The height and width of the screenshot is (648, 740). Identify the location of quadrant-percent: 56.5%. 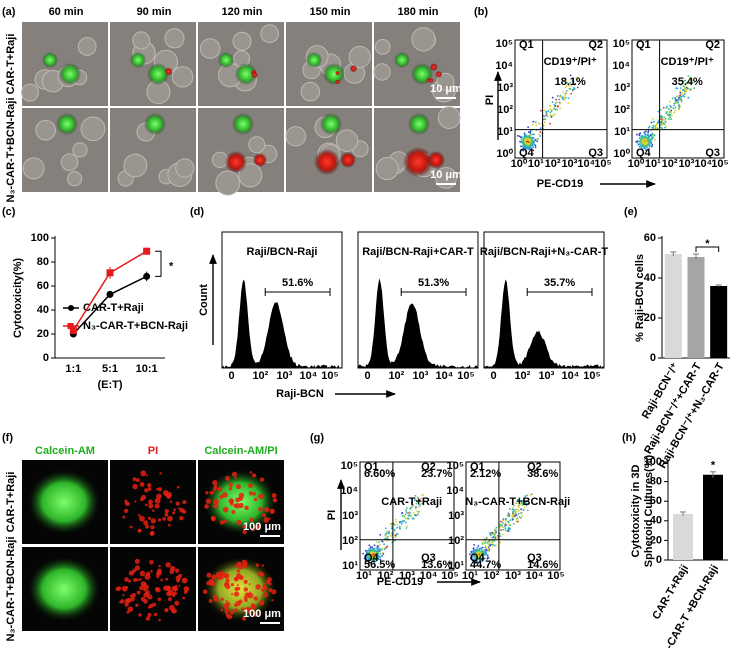
(379, 565).